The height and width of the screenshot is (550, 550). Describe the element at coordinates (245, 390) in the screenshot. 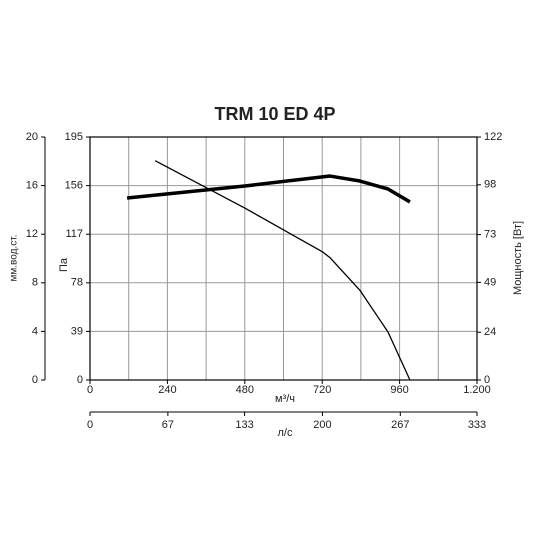

I see `x-tick-label: 480` at that location.